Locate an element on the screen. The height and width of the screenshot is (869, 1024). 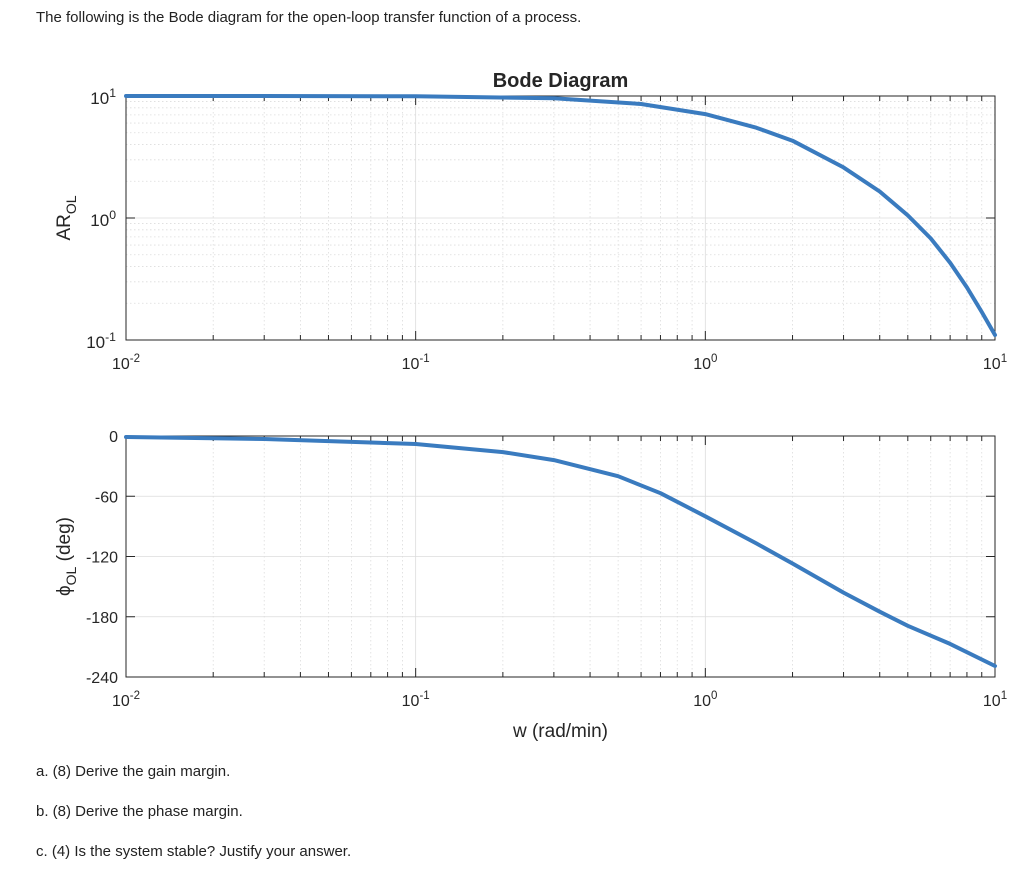
question-b: b. (8) Derive the phase margin. is located at coordinates (139, 811).